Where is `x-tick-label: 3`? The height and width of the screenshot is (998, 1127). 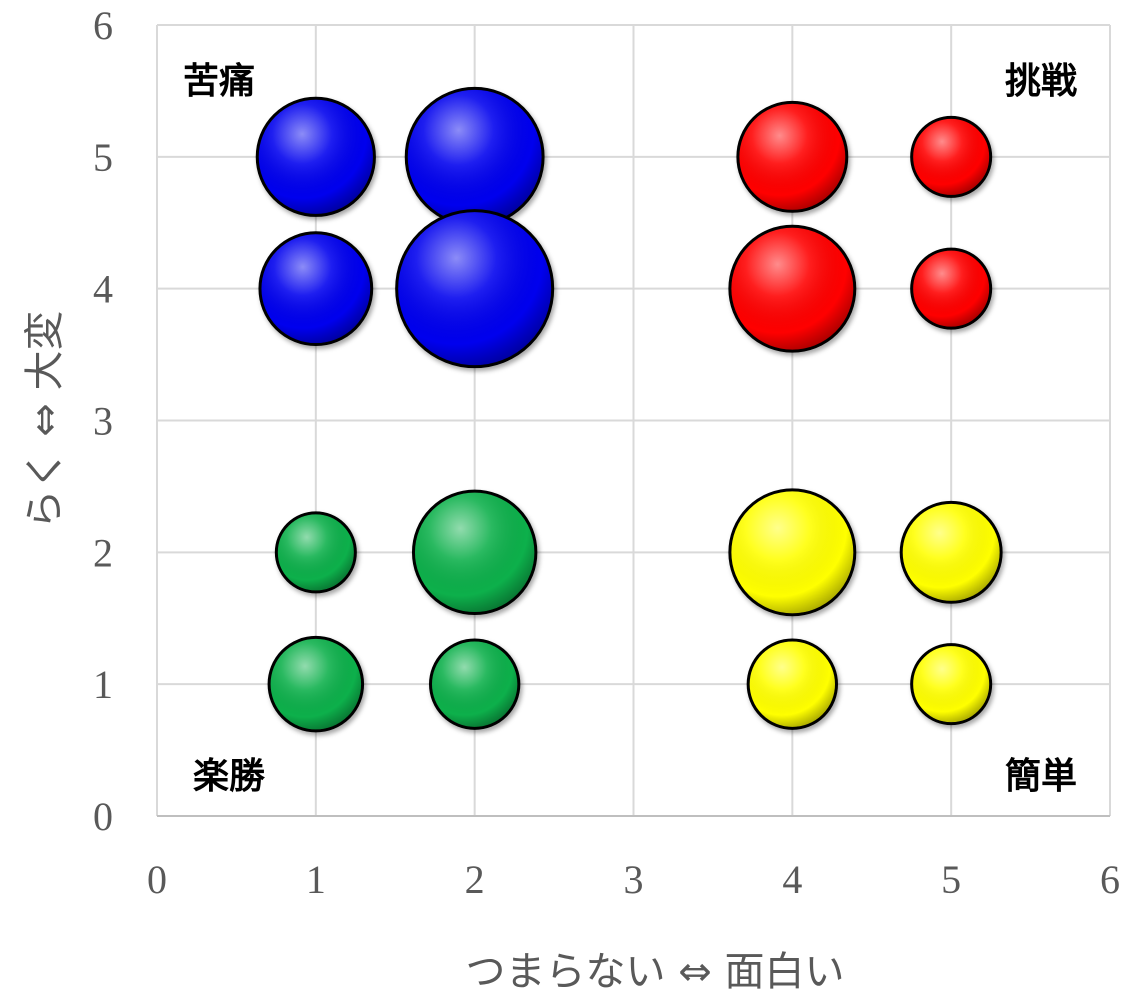 x-tick-label: 3 is located at coordinates (634, 879).